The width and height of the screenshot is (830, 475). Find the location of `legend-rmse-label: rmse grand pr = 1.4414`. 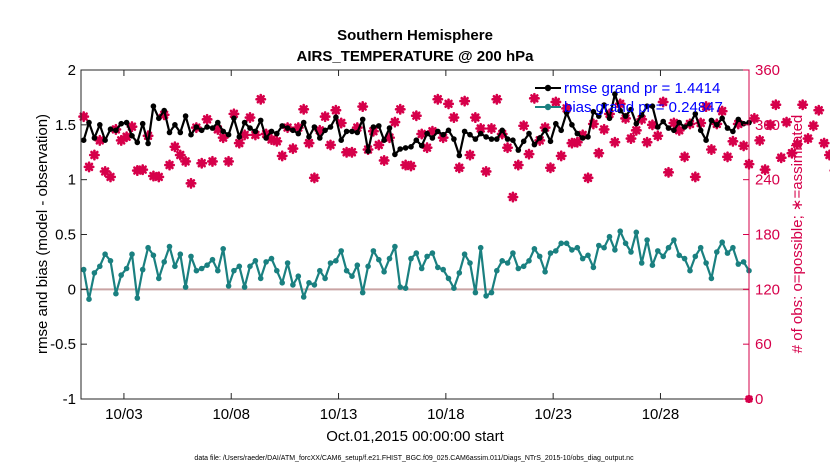

legend-rmse-label: rmse grand pr = 1.4414 is located at coordinates (642, 88).